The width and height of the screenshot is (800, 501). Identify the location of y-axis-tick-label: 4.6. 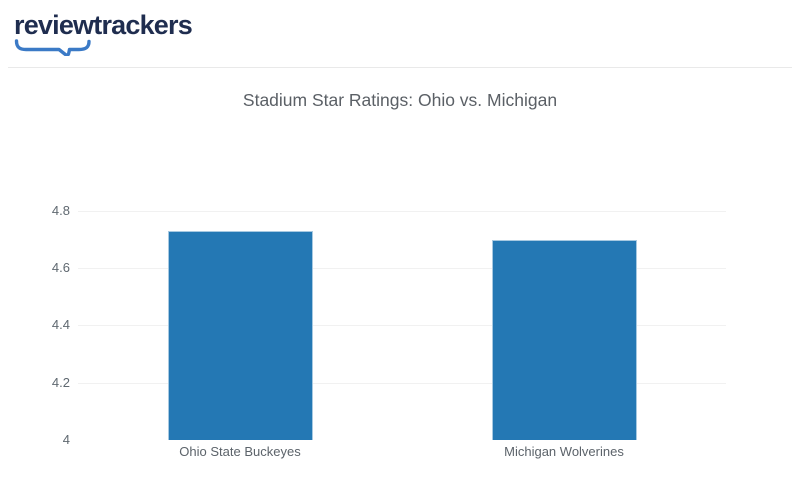
(60, 267).